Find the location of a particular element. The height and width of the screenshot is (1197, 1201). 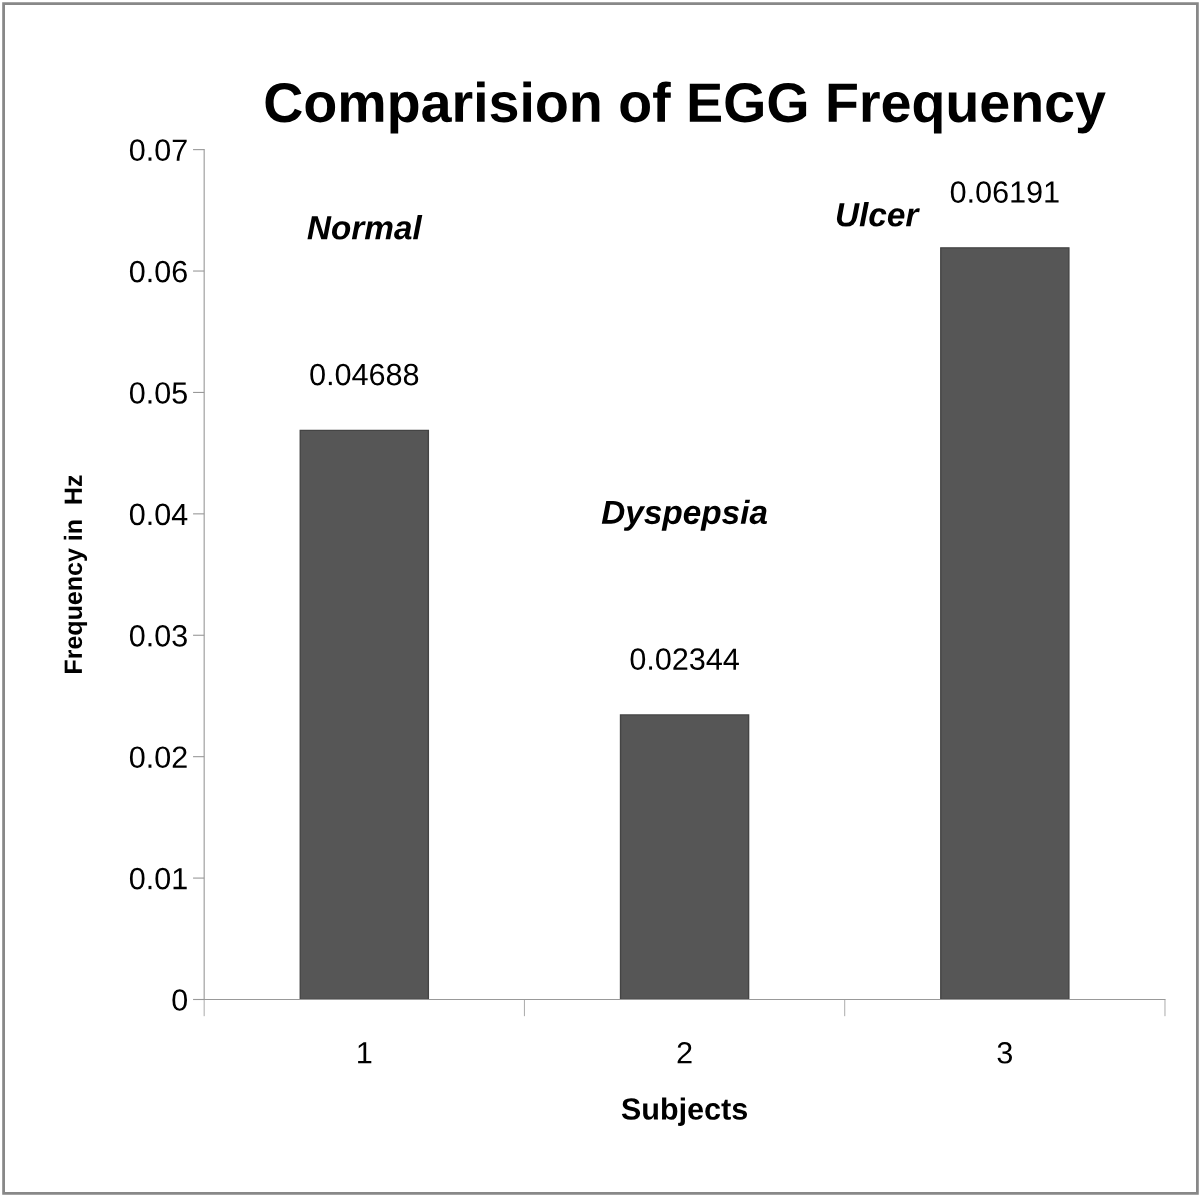

annotation: Normal is located at coordinates (365, 227).